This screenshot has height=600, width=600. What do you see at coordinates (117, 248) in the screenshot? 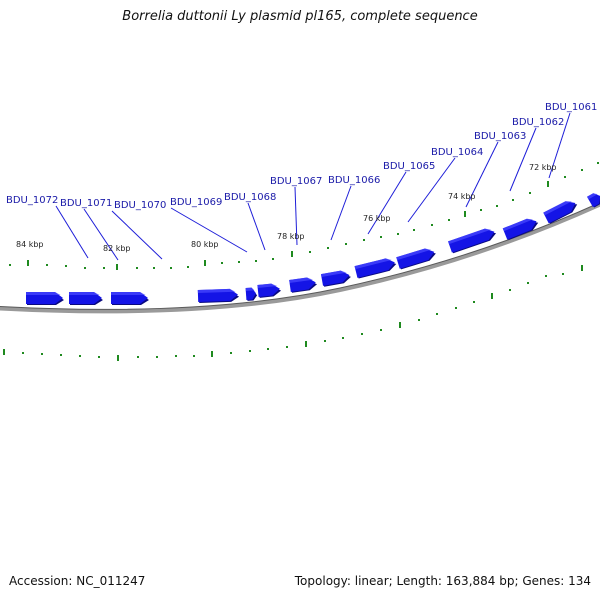
I see `scale-label: 82 kbp` at bounding box center [117, 248].